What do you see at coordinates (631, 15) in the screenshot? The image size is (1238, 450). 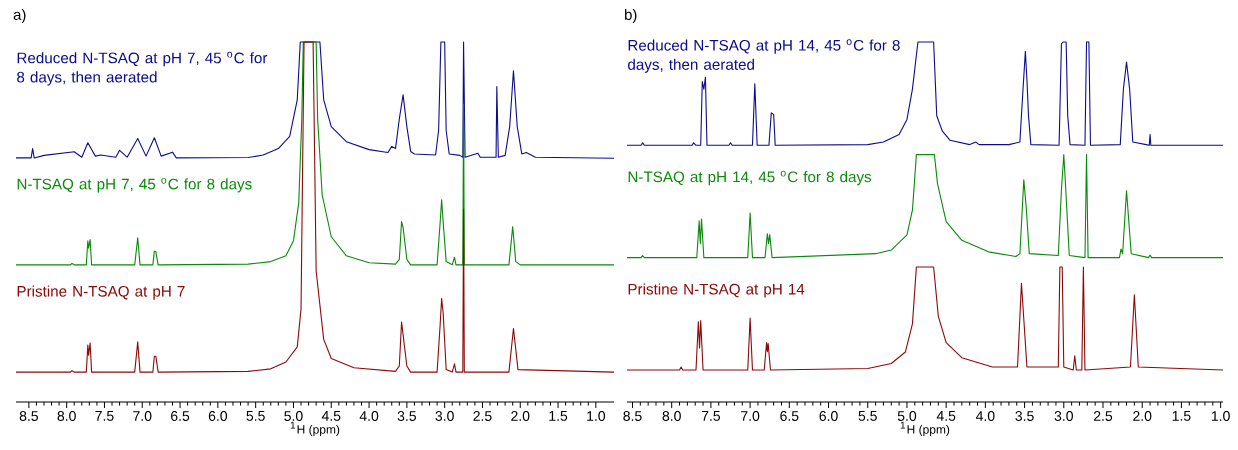 I see `chart-title: b)` at bounding box center [631, 15].